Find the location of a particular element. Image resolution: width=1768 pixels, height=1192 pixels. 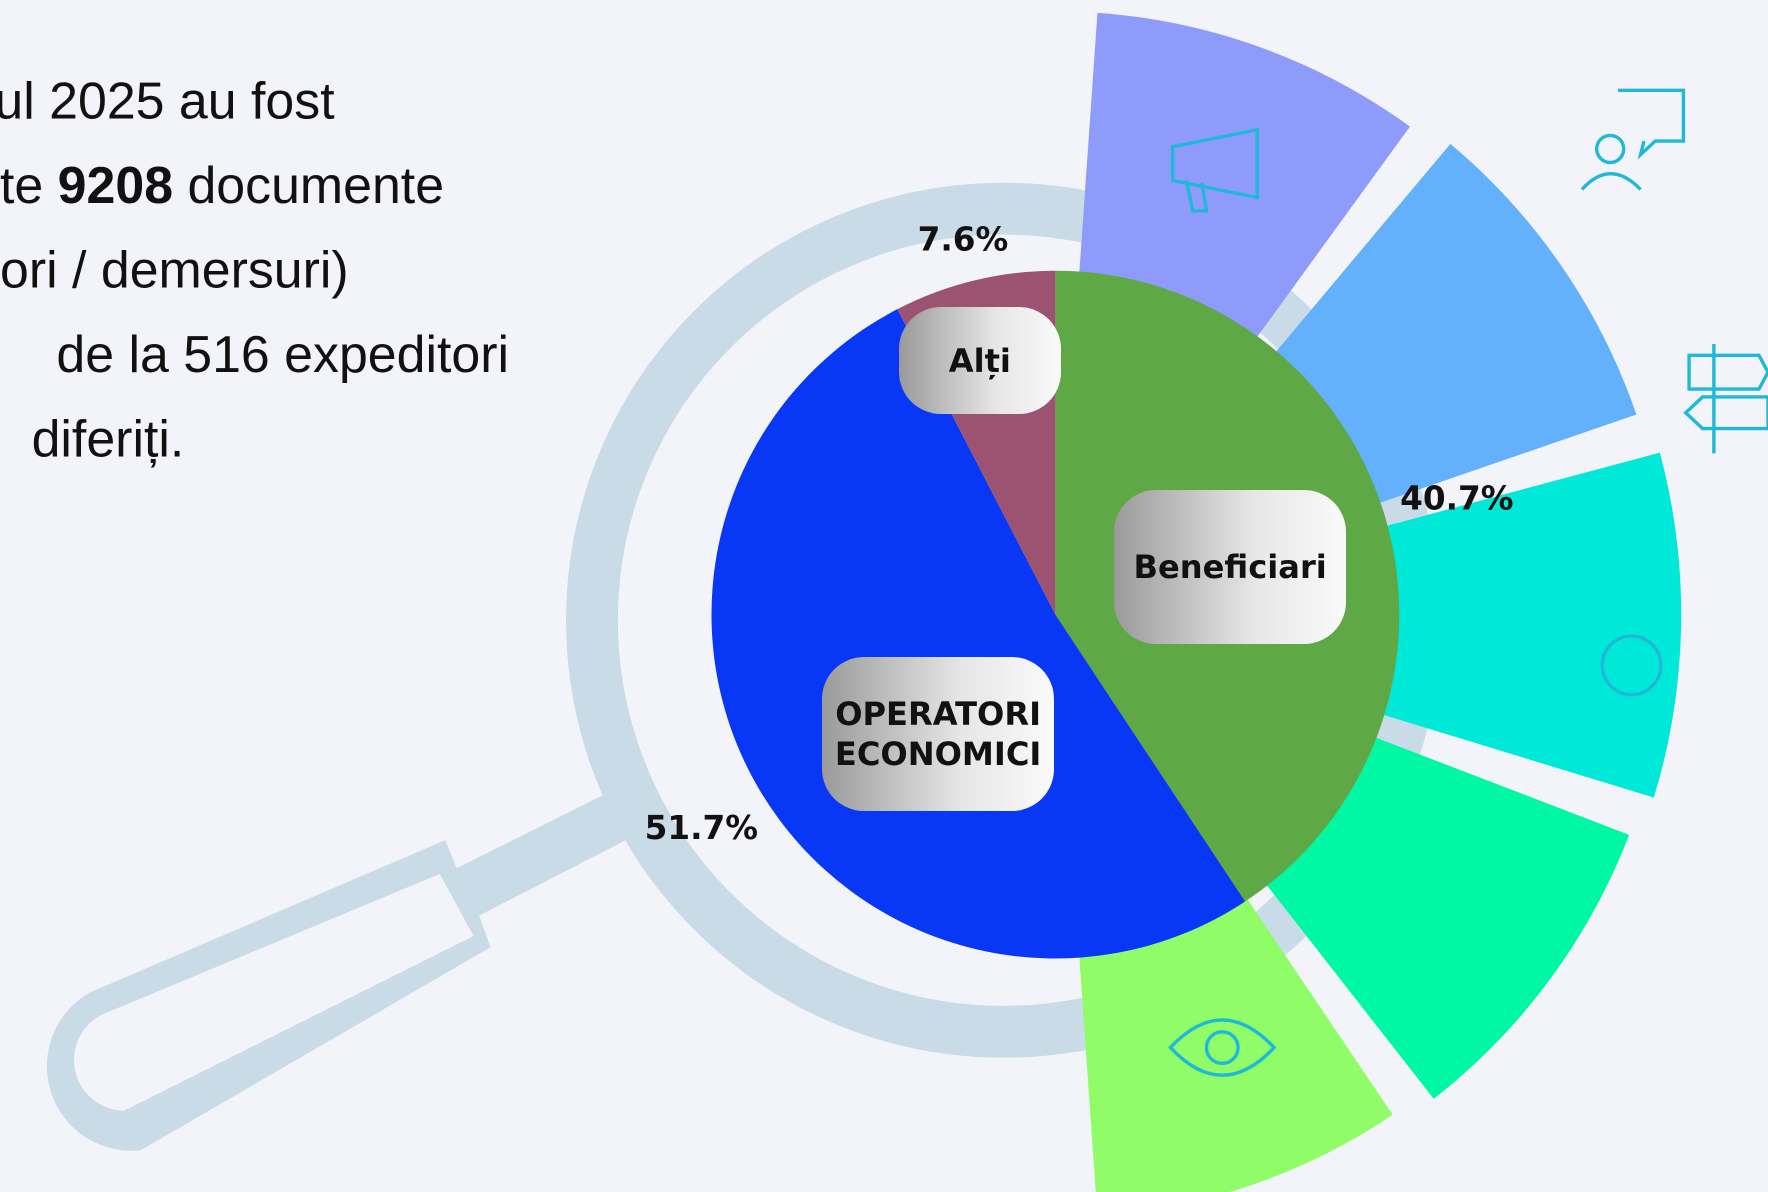

annotation-text: diferiți. is located at coordinates (108, 439).